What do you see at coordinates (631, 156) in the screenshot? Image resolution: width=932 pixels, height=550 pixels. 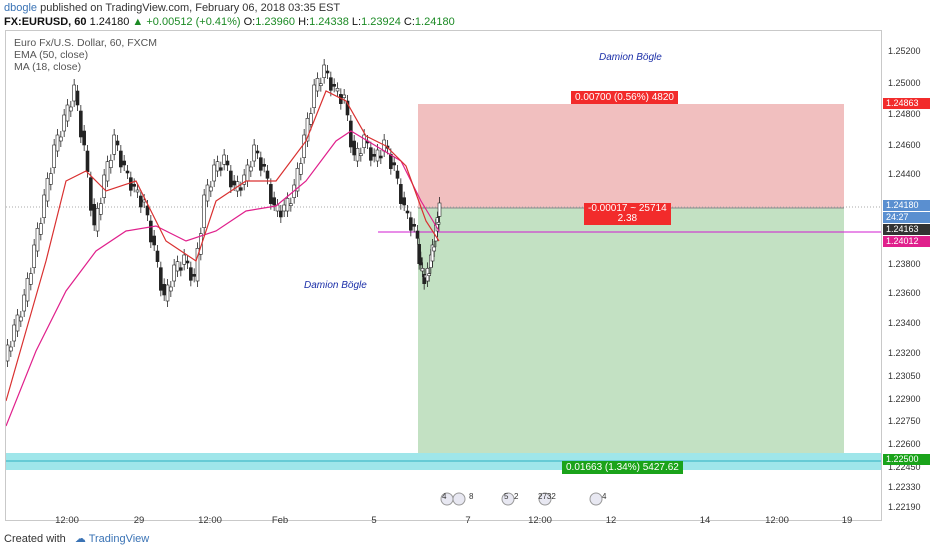 I see `target-zone` at bounding box center [631, 156].